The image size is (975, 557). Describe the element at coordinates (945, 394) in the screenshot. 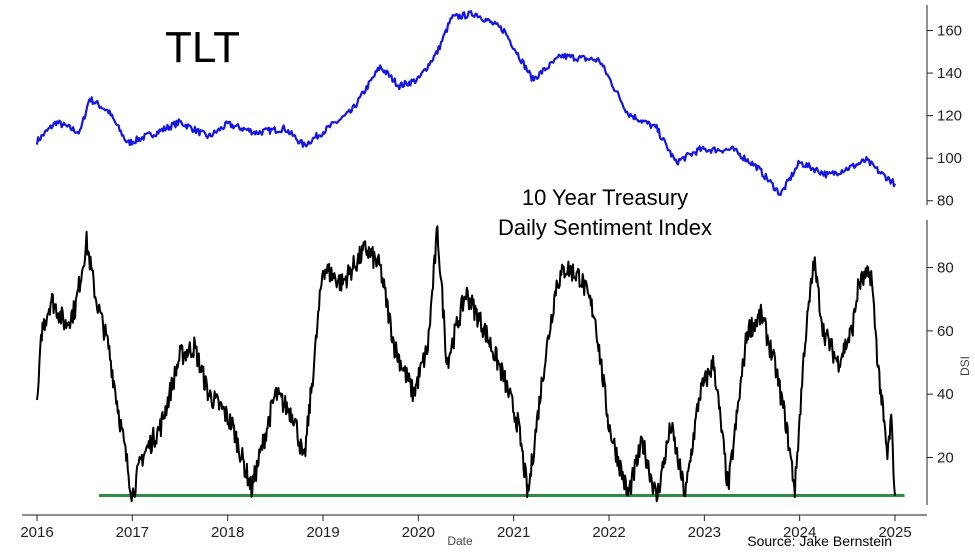

I see `dsi-y-tick-label: 40` at that location.